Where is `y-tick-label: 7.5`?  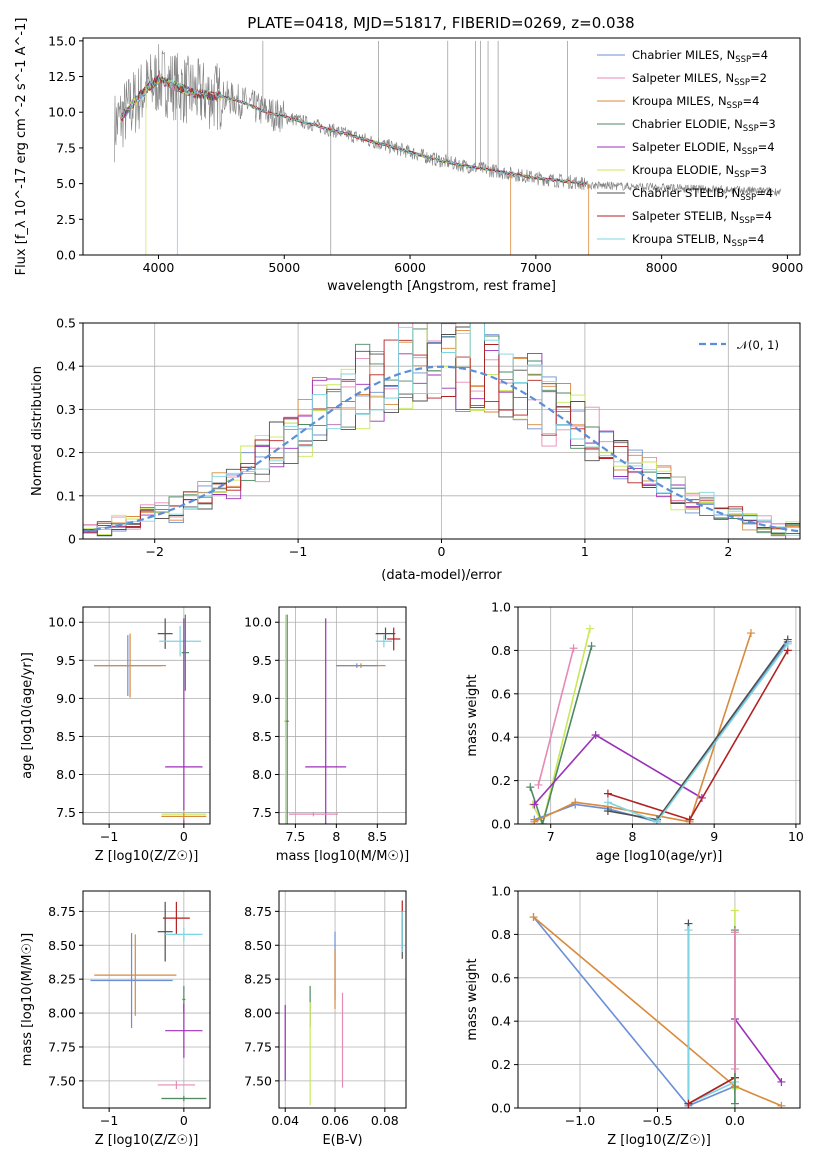
y-tick-label: 7.5 is located at coordinates (262, 812).